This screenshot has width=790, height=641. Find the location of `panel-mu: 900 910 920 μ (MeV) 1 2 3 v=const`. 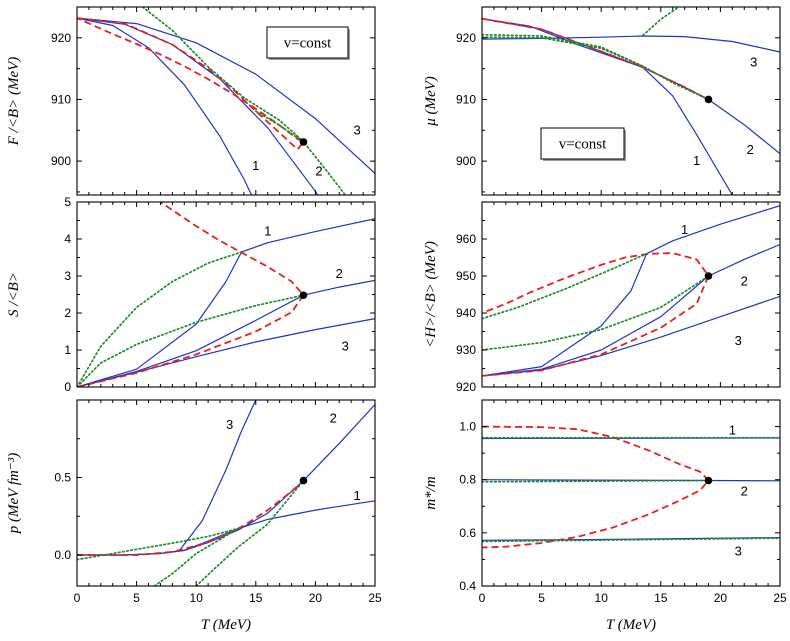

panel-mu: 900 910 920 μ (MeV) 1 2 3 v=const is located at coordinates (602, 101).